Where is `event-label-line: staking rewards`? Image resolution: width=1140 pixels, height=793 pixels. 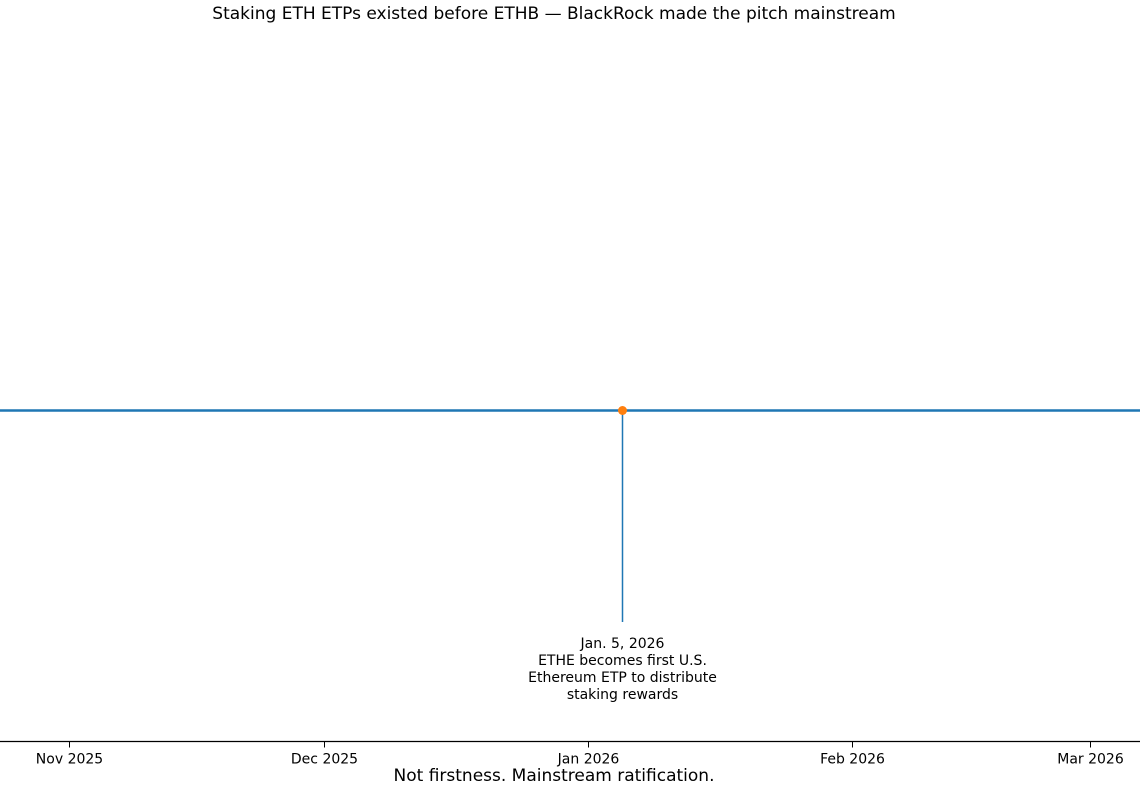
event-label-line: staking rewards is located at coordinates (622, 695).